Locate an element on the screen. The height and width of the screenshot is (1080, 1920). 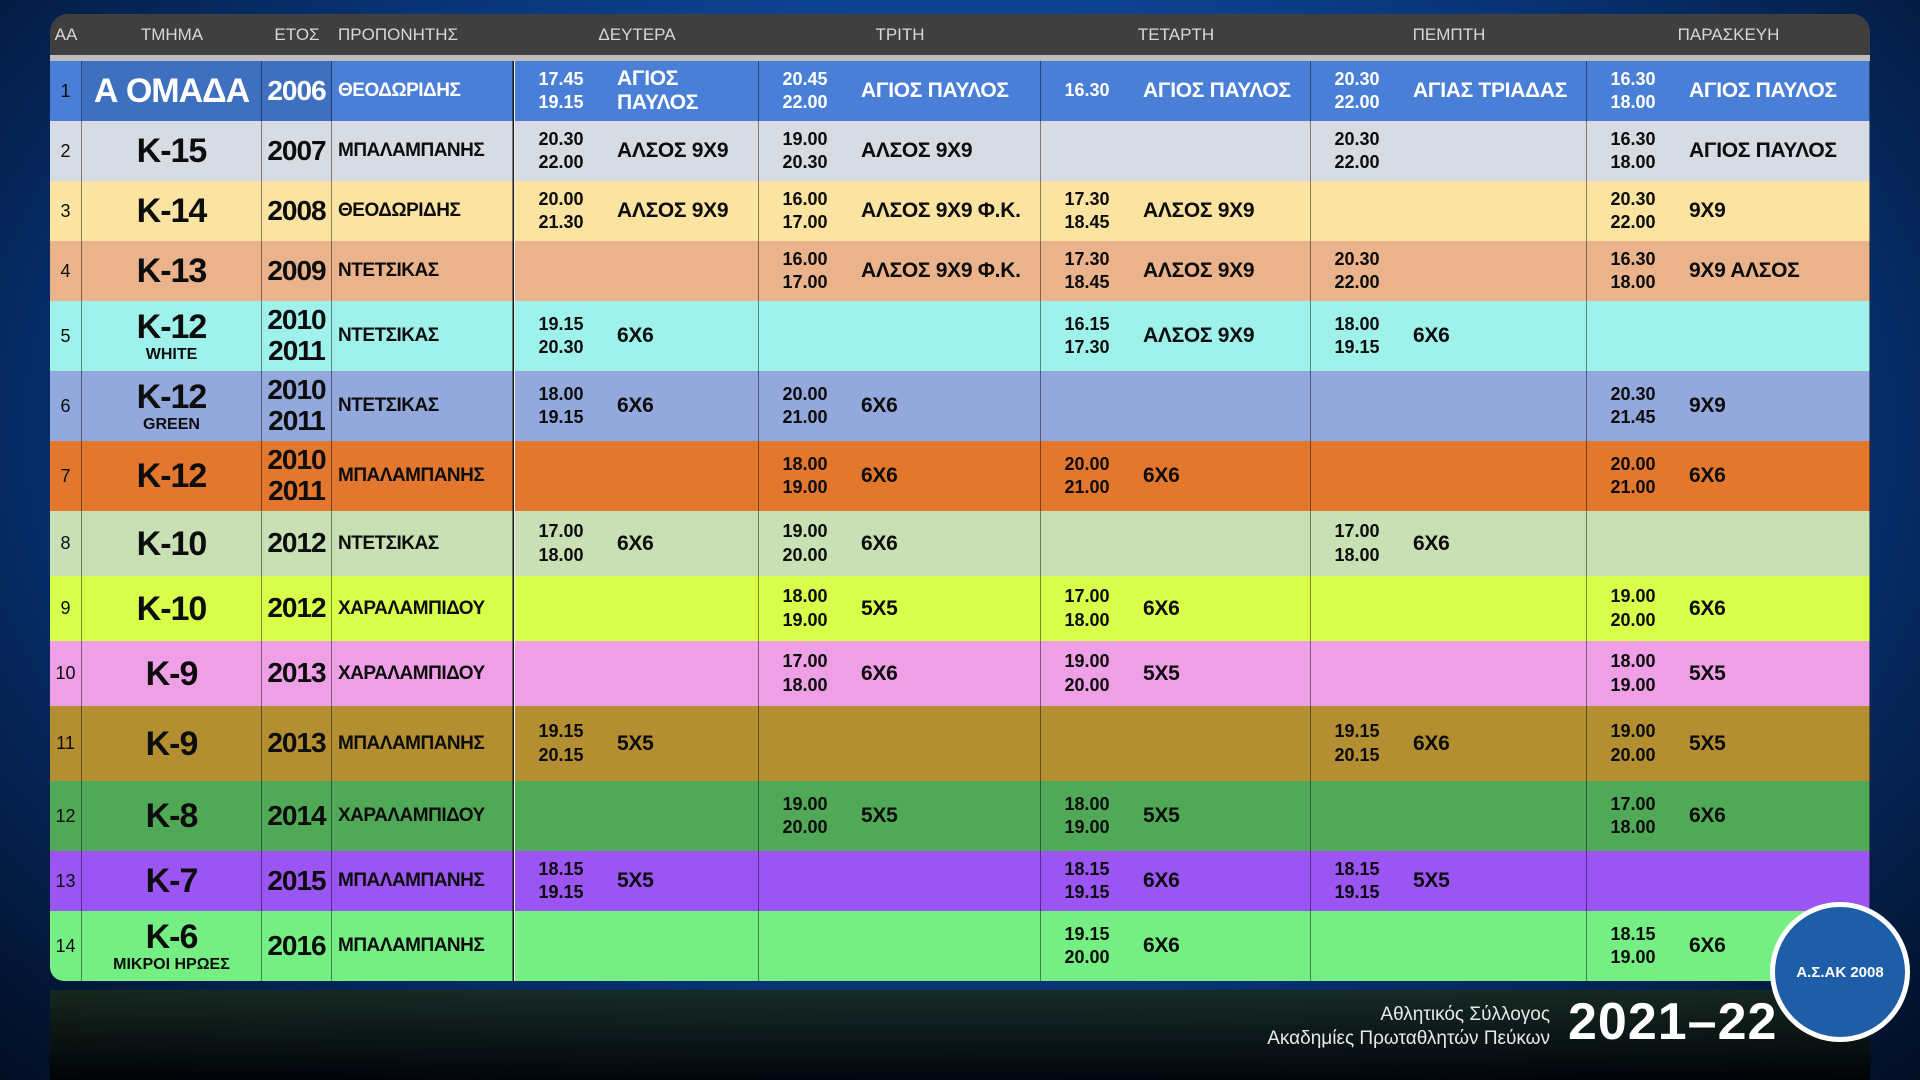
slot-time: 21.30 is located at coordinates (561, 222).